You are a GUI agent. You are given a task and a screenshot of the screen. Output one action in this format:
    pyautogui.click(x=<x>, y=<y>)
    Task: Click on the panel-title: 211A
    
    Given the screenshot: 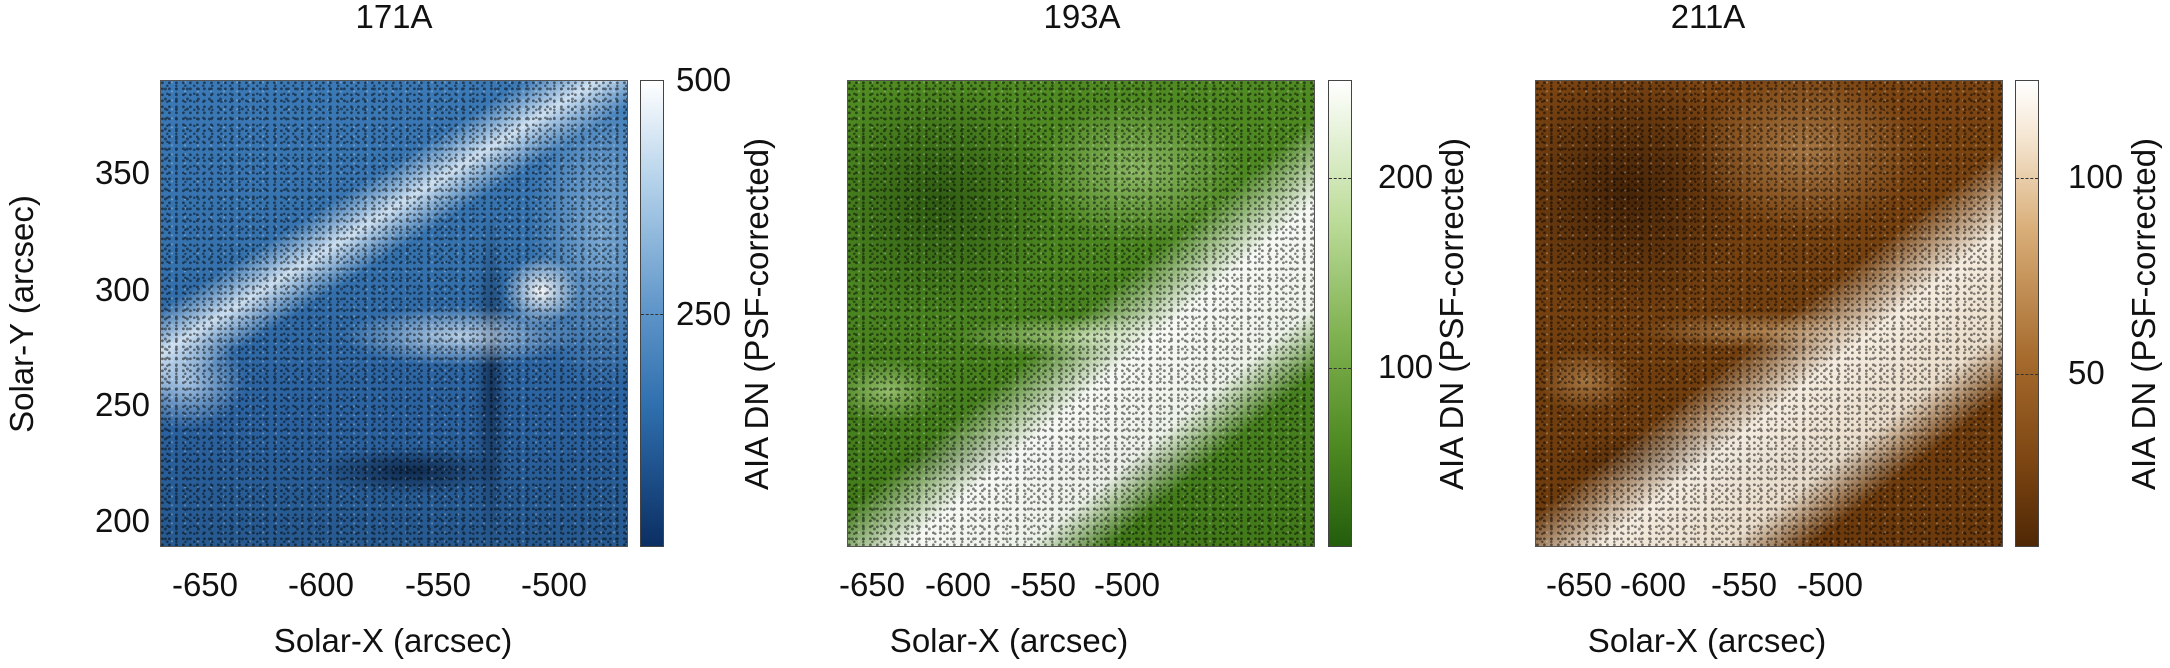 What is the action you would take?
    pyautogui.click(x=1708, y=17)
    